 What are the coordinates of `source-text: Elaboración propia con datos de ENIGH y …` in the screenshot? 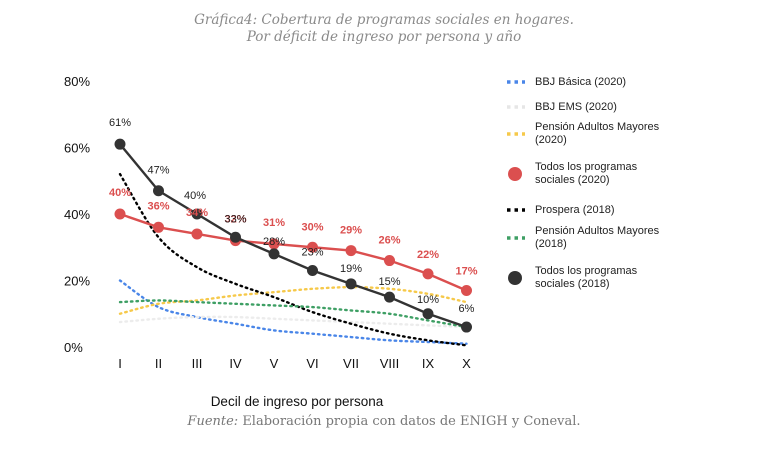 It's located at (409, 421).